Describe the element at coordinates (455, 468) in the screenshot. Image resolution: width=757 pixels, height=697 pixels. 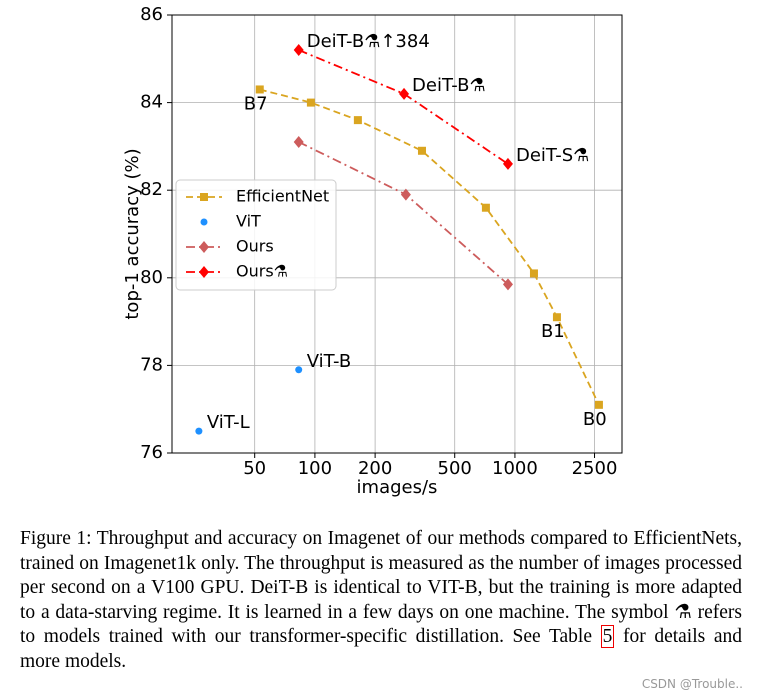
I see `x-tick-label: 500` at that location.